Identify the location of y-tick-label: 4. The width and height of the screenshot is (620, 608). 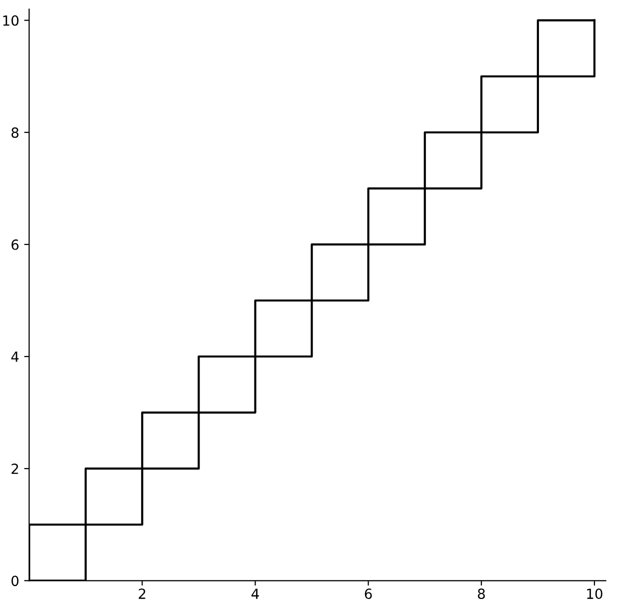
(15, 357).